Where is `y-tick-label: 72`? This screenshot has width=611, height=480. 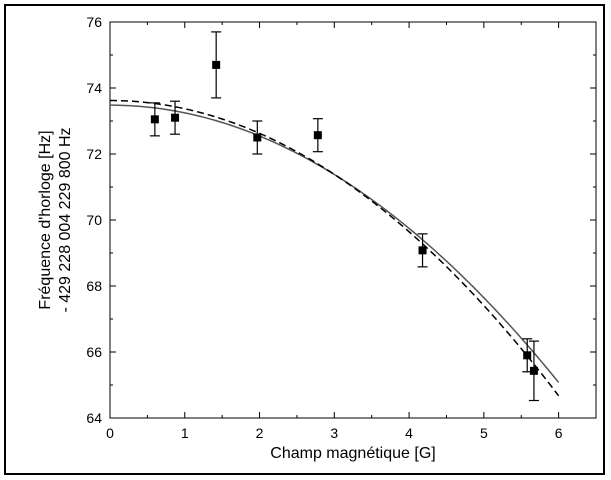 y-tick-label: 72 is located at coordinates (94, 154).